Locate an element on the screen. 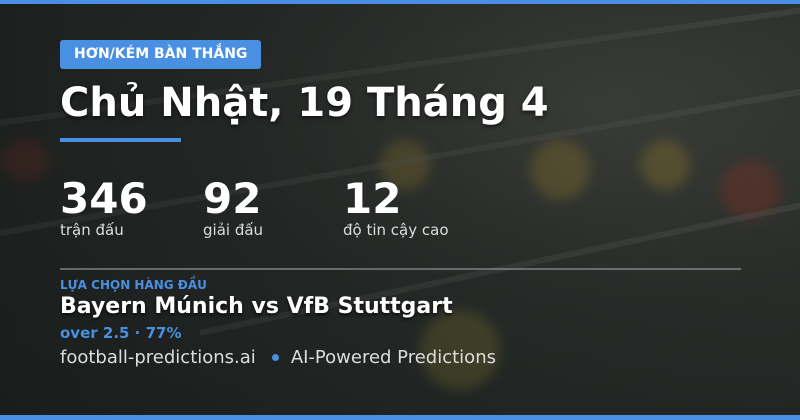 This screenshot has height=420, width=800. top-pick-match: Bayern Múnich vs VfB Stuttgart is located at coordinates (256, 306).